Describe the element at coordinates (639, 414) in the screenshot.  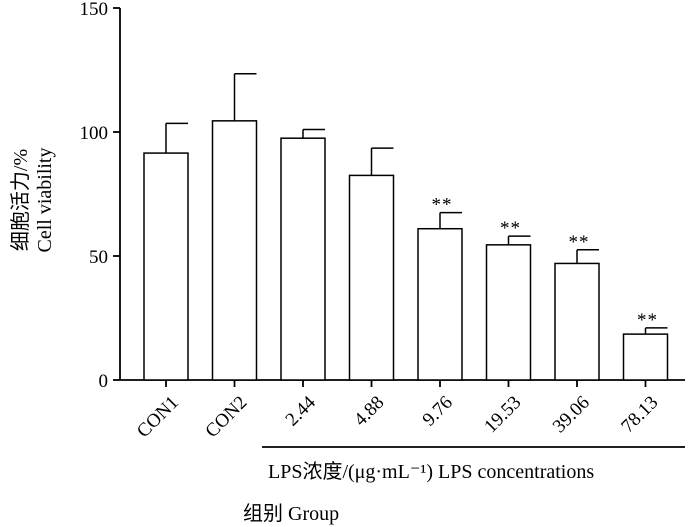
I see `x-tick-label: 78.13` at that location.